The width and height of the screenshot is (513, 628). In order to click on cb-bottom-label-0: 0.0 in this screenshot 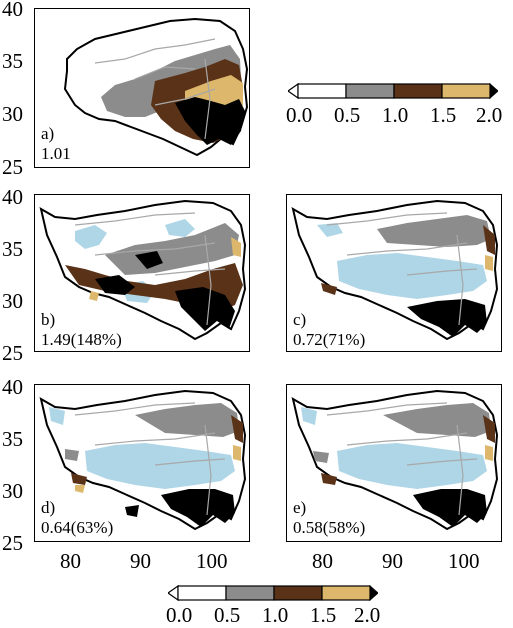, I will do `click(179, 615)`.